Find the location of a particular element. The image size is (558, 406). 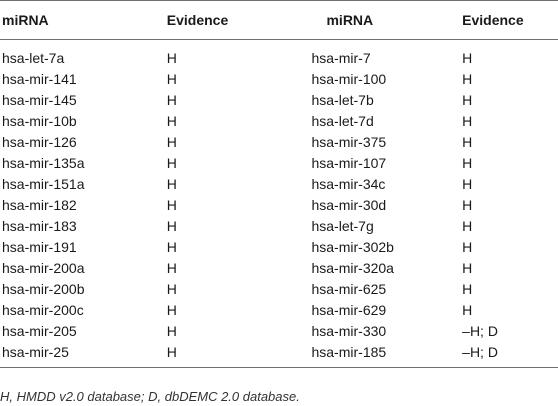

cell-mirna-right: hsa-mir-629 is located at coordinates (349, 310).